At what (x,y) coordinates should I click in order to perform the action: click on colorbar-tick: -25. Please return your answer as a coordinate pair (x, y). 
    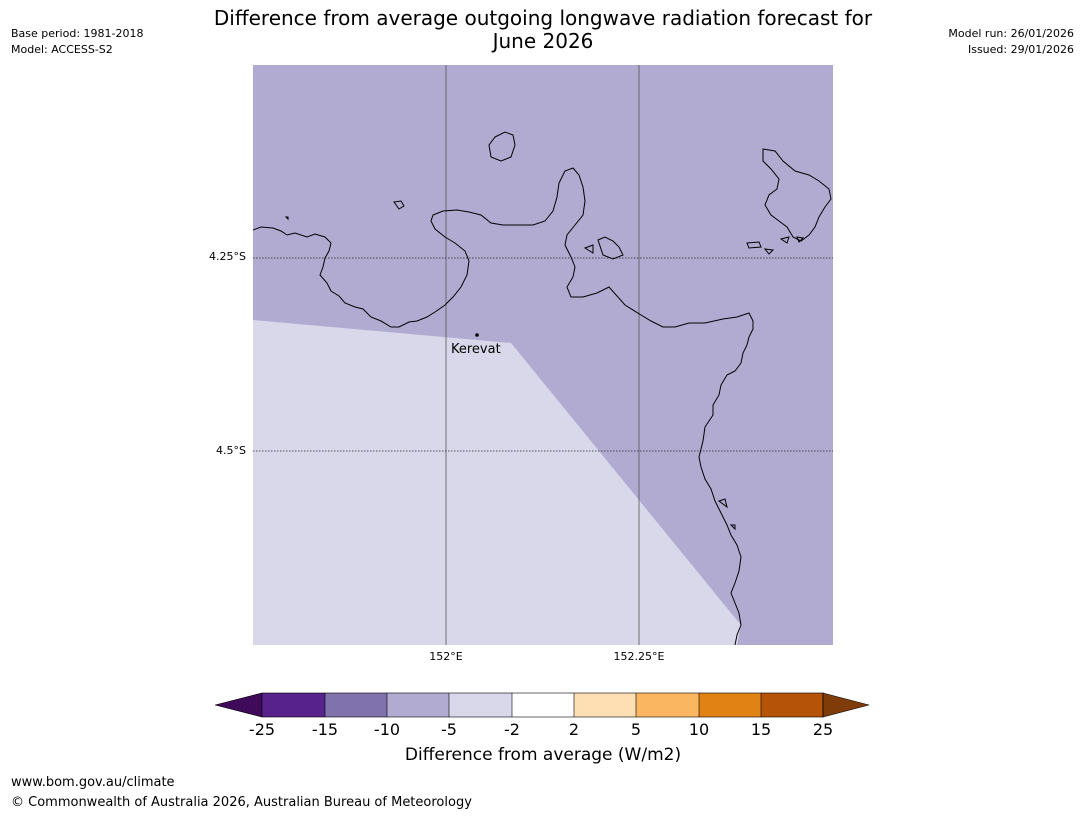
    Looking at the image, I should click on (262, 729).